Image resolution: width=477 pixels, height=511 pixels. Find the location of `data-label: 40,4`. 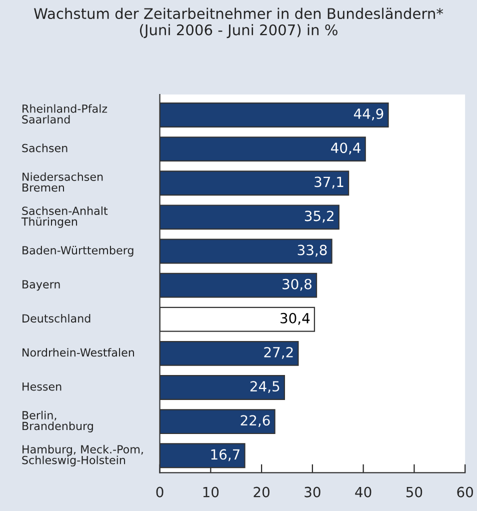

data-label: 40,4 is located at coordinates (345, 148).